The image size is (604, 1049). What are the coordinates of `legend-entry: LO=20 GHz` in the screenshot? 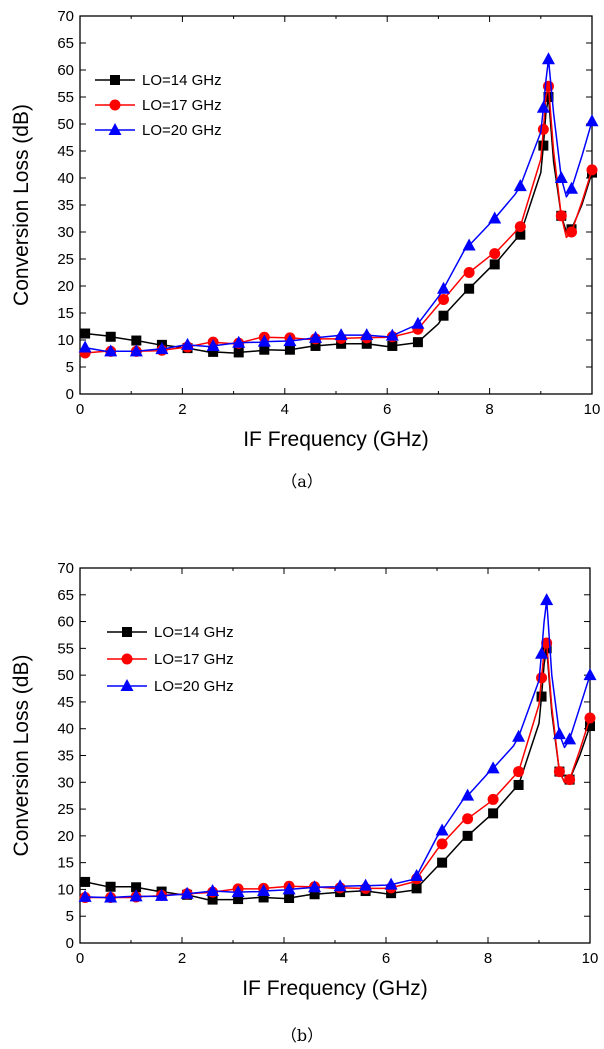 It's located at (170, 686).